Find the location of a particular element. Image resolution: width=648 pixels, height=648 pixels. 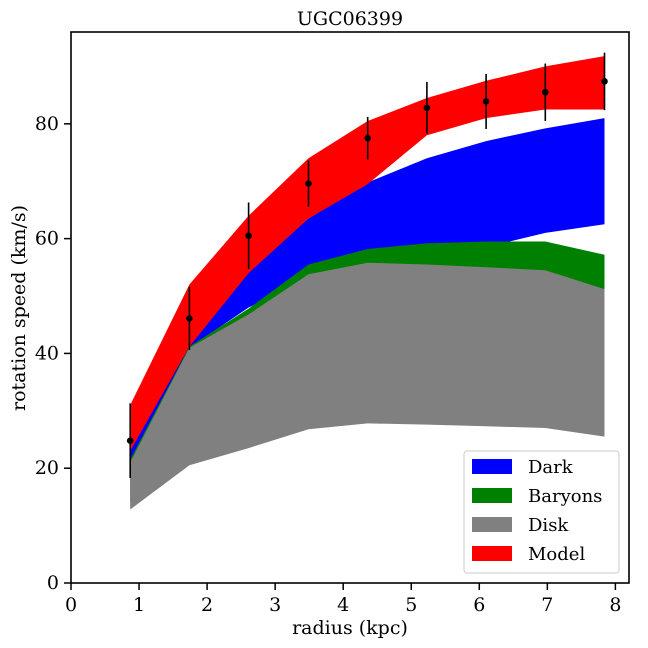

x-tick-label: 0 is located at coordinates (71, 605).